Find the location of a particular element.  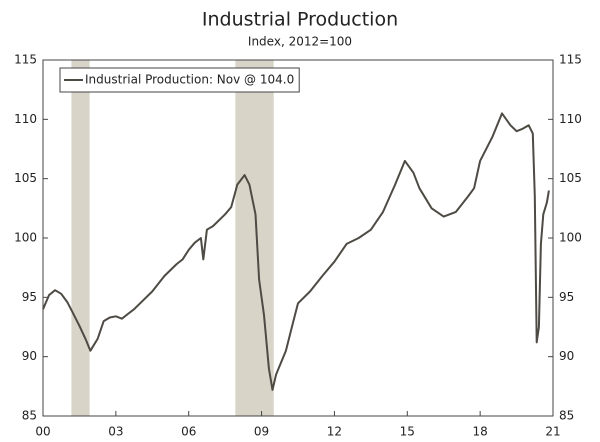

legend-label: Industrial Production: Nov @ 104.0 is located at coordinates (189, 80).